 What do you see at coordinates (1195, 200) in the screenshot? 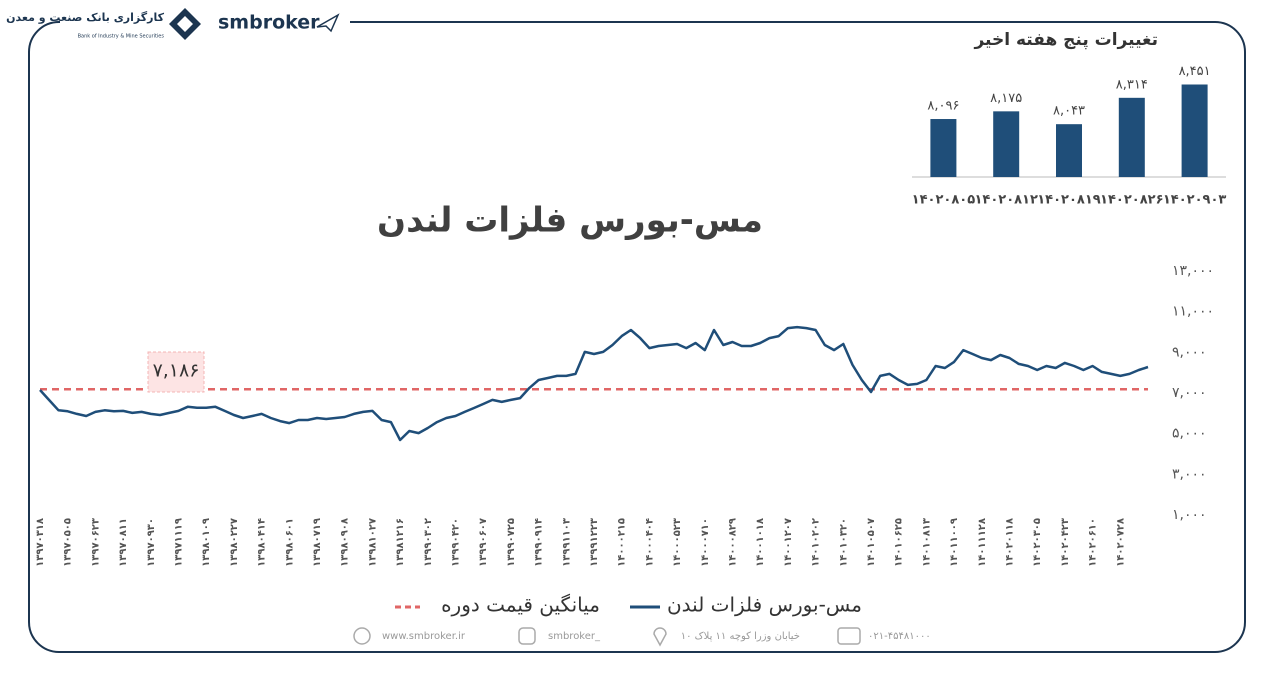
I see `x-tick-label: ۱۴۰۲۰۹۰۳` at bounding box center [1195, 200].